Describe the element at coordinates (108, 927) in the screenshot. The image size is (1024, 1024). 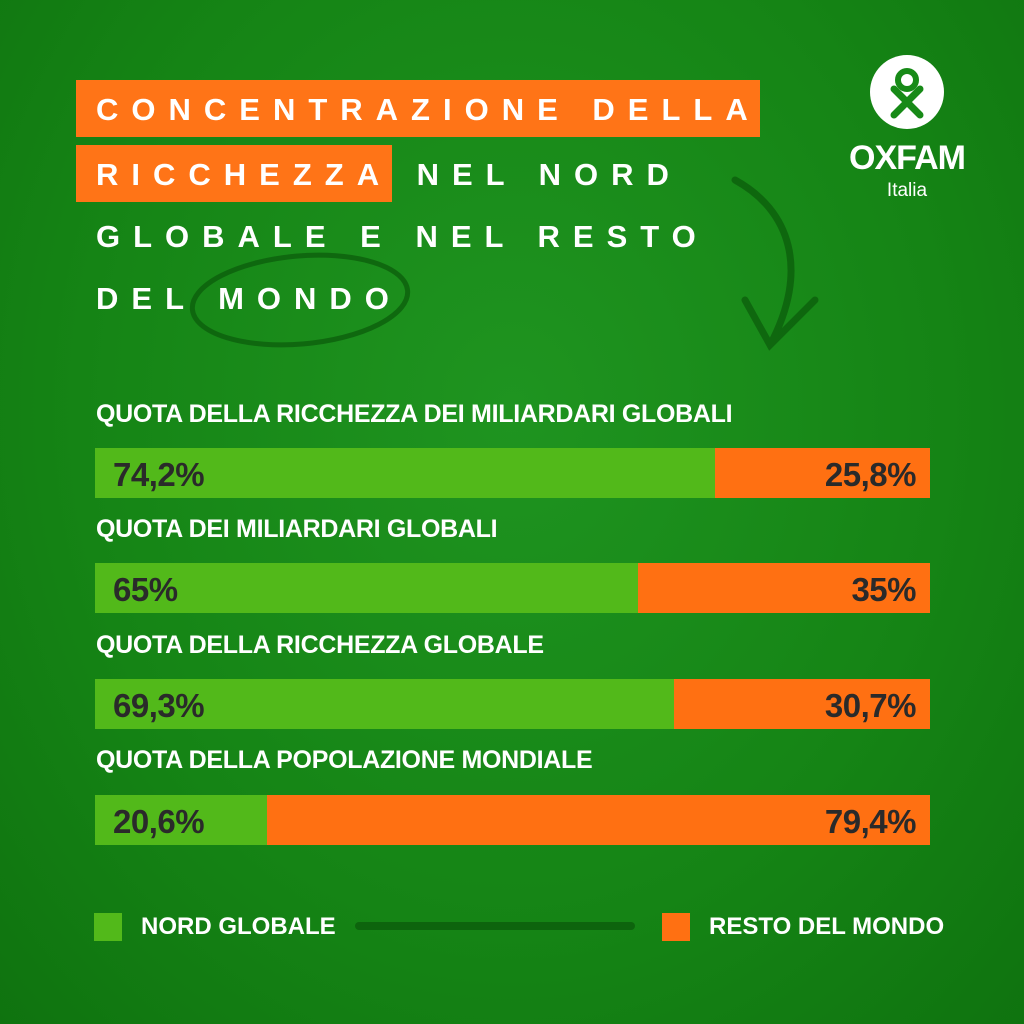
I see `legend-swatch-nord` at that location.